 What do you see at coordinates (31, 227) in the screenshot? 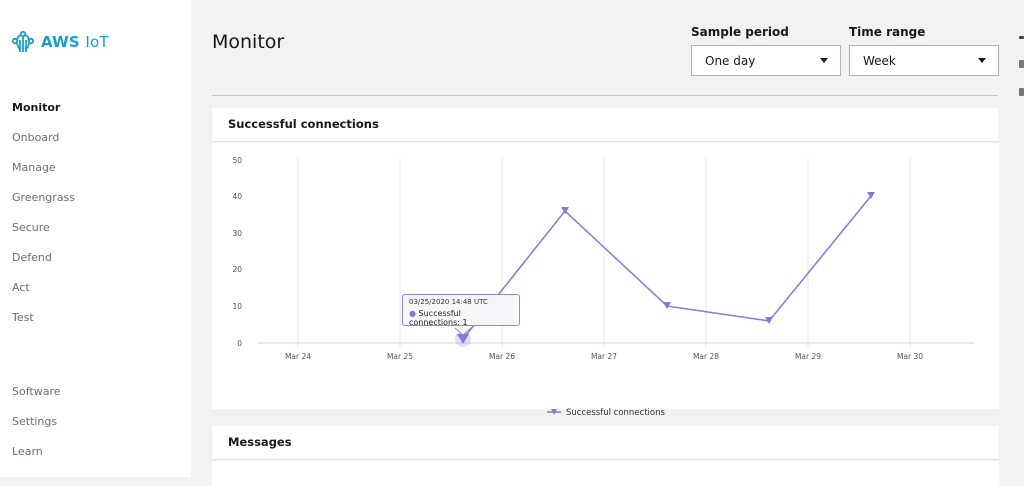
I see `sidebar-item-secure: Secure` at bounding box center [31, 227].